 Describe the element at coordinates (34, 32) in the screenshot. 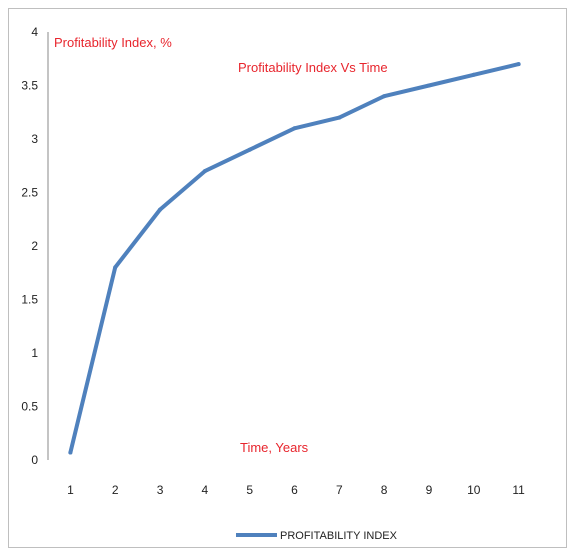

I see `y-tick-label: 4` at that location.